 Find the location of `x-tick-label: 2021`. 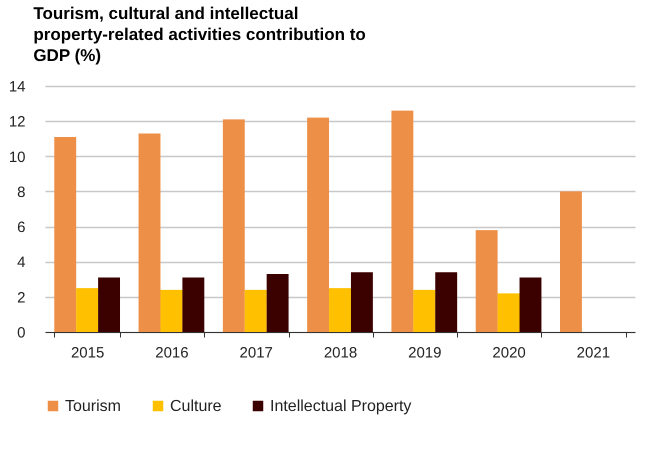

x-tick-label: 2021 is located at coordinates (593, 353).